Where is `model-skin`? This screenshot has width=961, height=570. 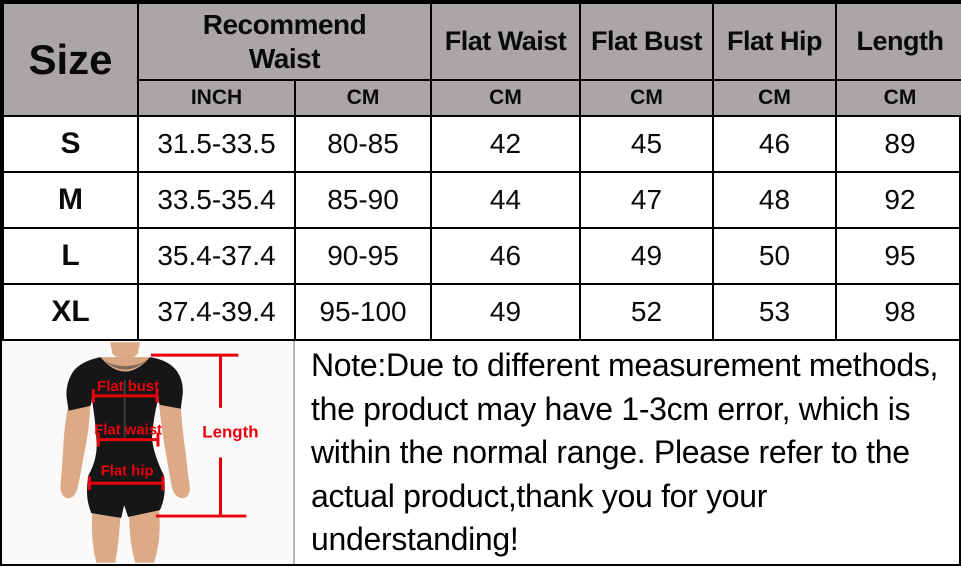
model-skin is located at coordinates (125, 452).